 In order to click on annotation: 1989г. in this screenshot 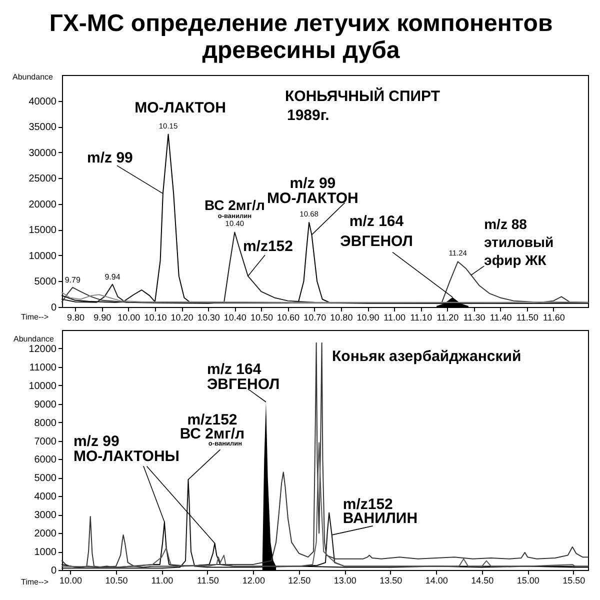, I will do `click(308, 115)`.